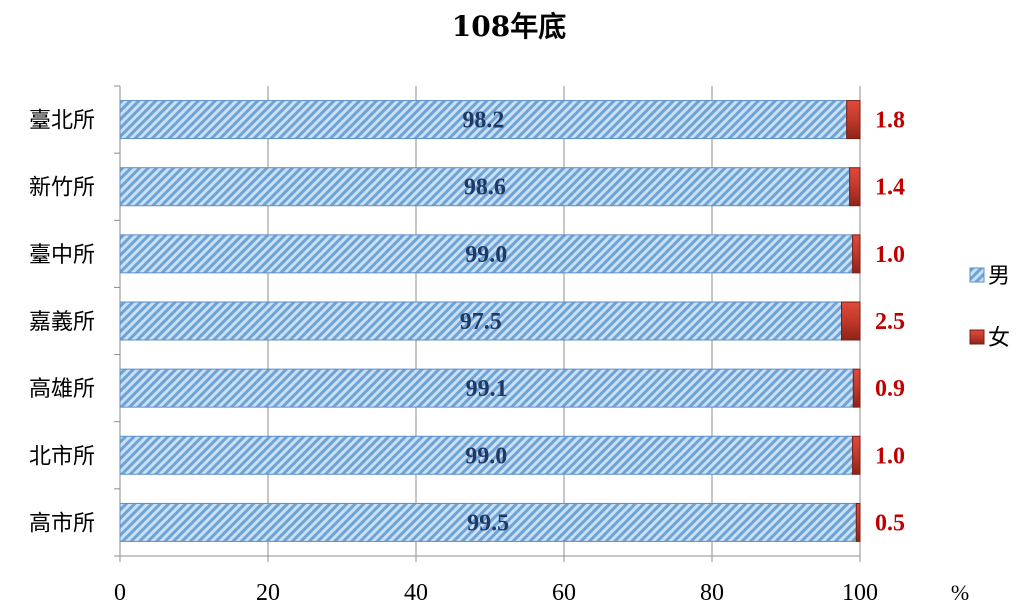 The image size is (1018, 608). Describe the element at coordinates (890, 389) in the screenshot. I see `data-label-female-4: 0.9` at that location.